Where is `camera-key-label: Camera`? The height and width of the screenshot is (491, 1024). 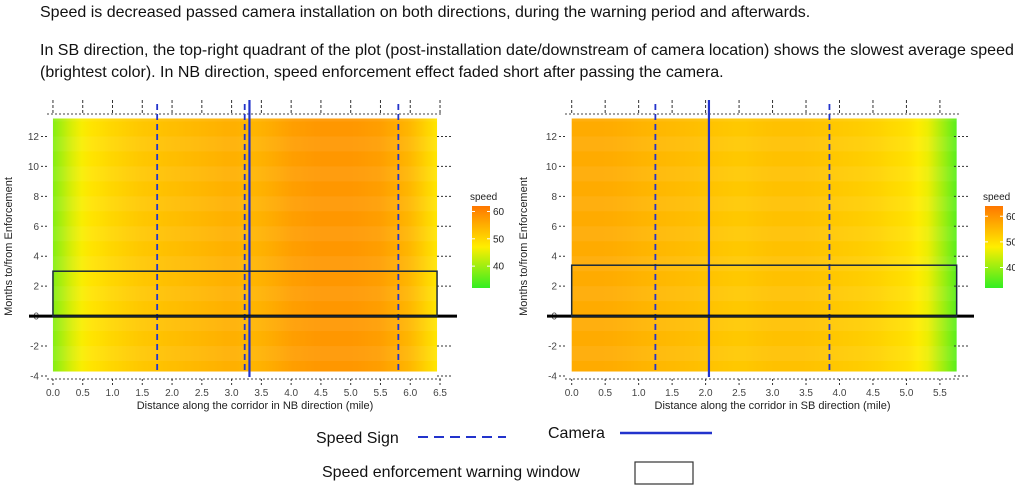
camera-key-label: Camera is located at coordinates (576, 433).